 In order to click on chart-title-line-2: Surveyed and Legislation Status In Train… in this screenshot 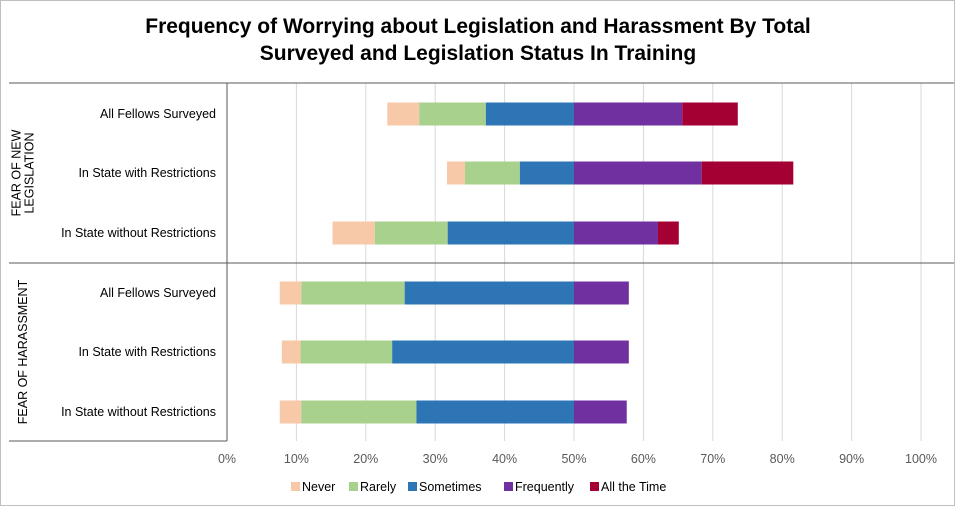, I will do `click(478, 53)`.